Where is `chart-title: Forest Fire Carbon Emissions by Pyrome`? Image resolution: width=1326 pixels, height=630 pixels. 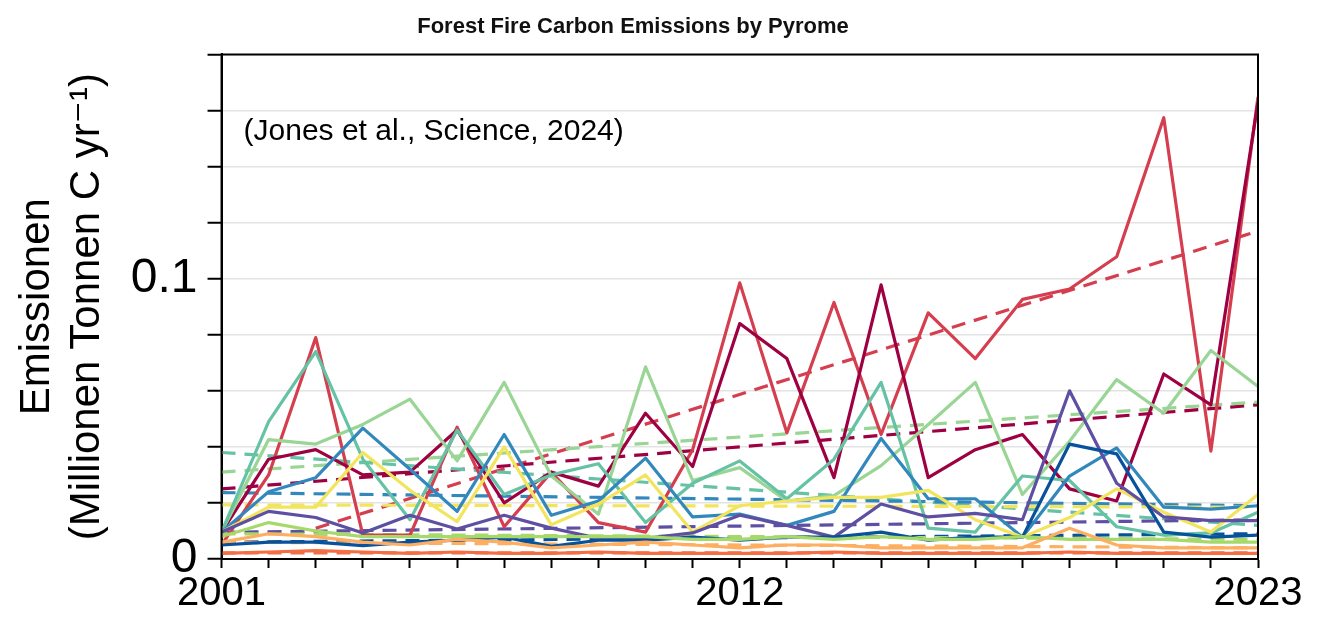
chart-title: Forest Fire Carbon Emissions by Pyrome is located at coordinates (633, 26).